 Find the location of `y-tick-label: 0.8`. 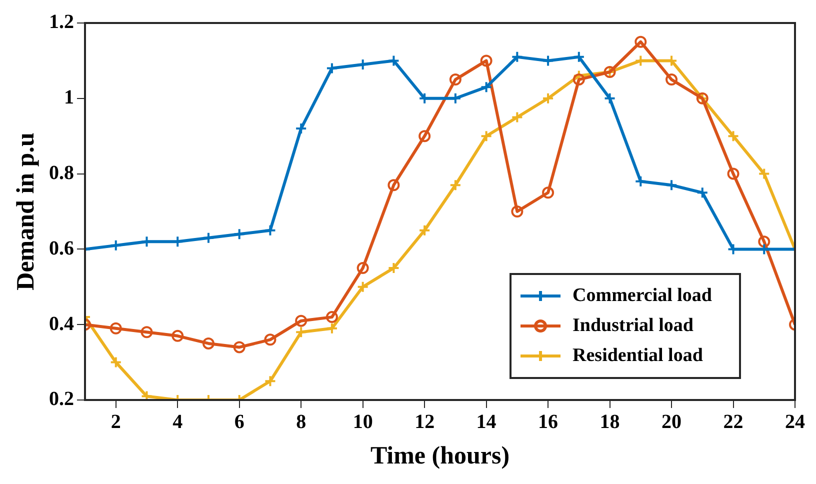

y-tick-label: 0.8 is located at coordinates (61, 173).